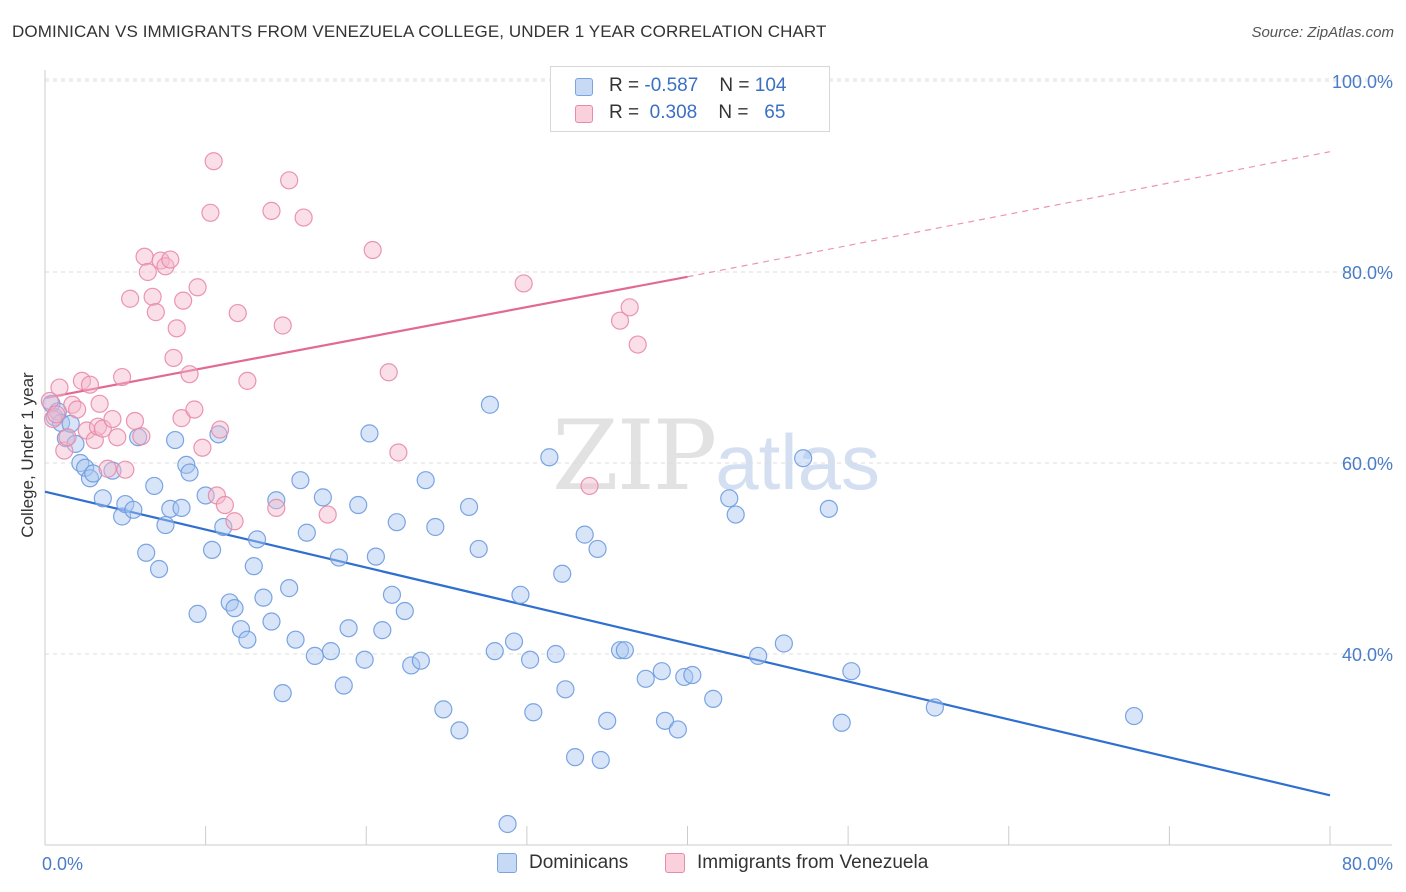  I want to click on watermark-zip: ZIP, so click(634, 456).